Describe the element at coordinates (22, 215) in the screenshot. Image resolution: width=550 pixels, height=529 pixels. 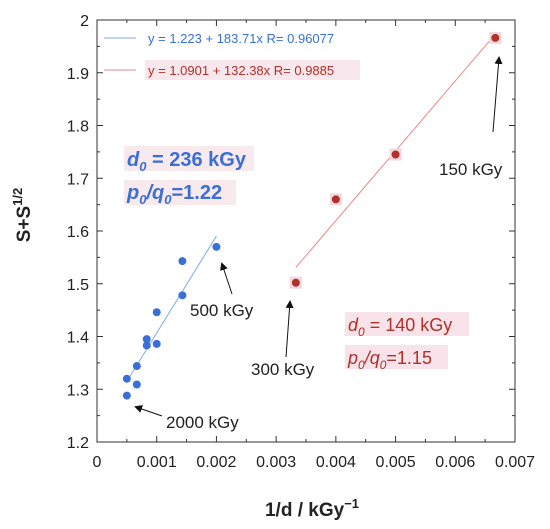
I see `y-axis-label: S+S1/2` at that location.